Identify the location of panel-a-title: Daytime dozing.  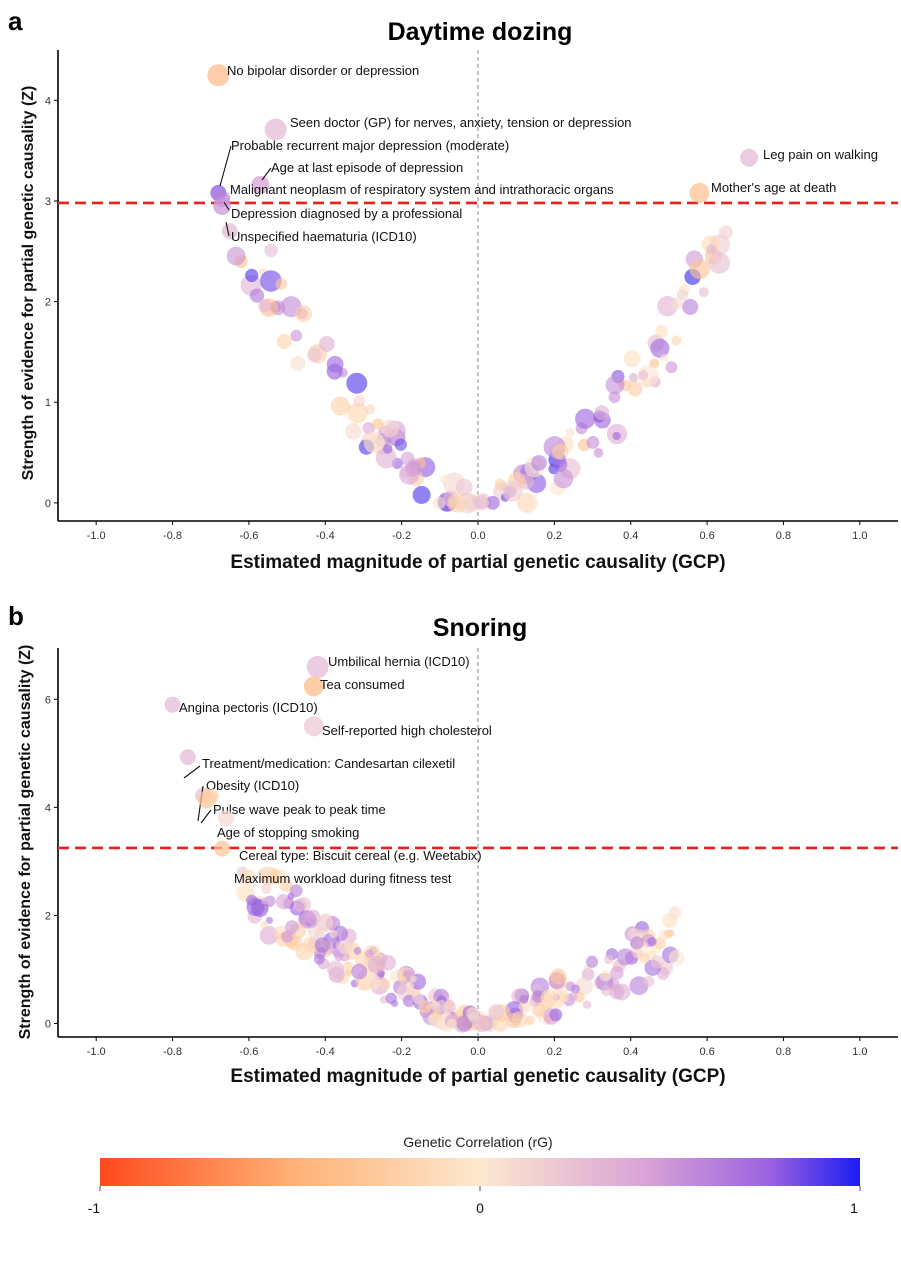
(480, 32).